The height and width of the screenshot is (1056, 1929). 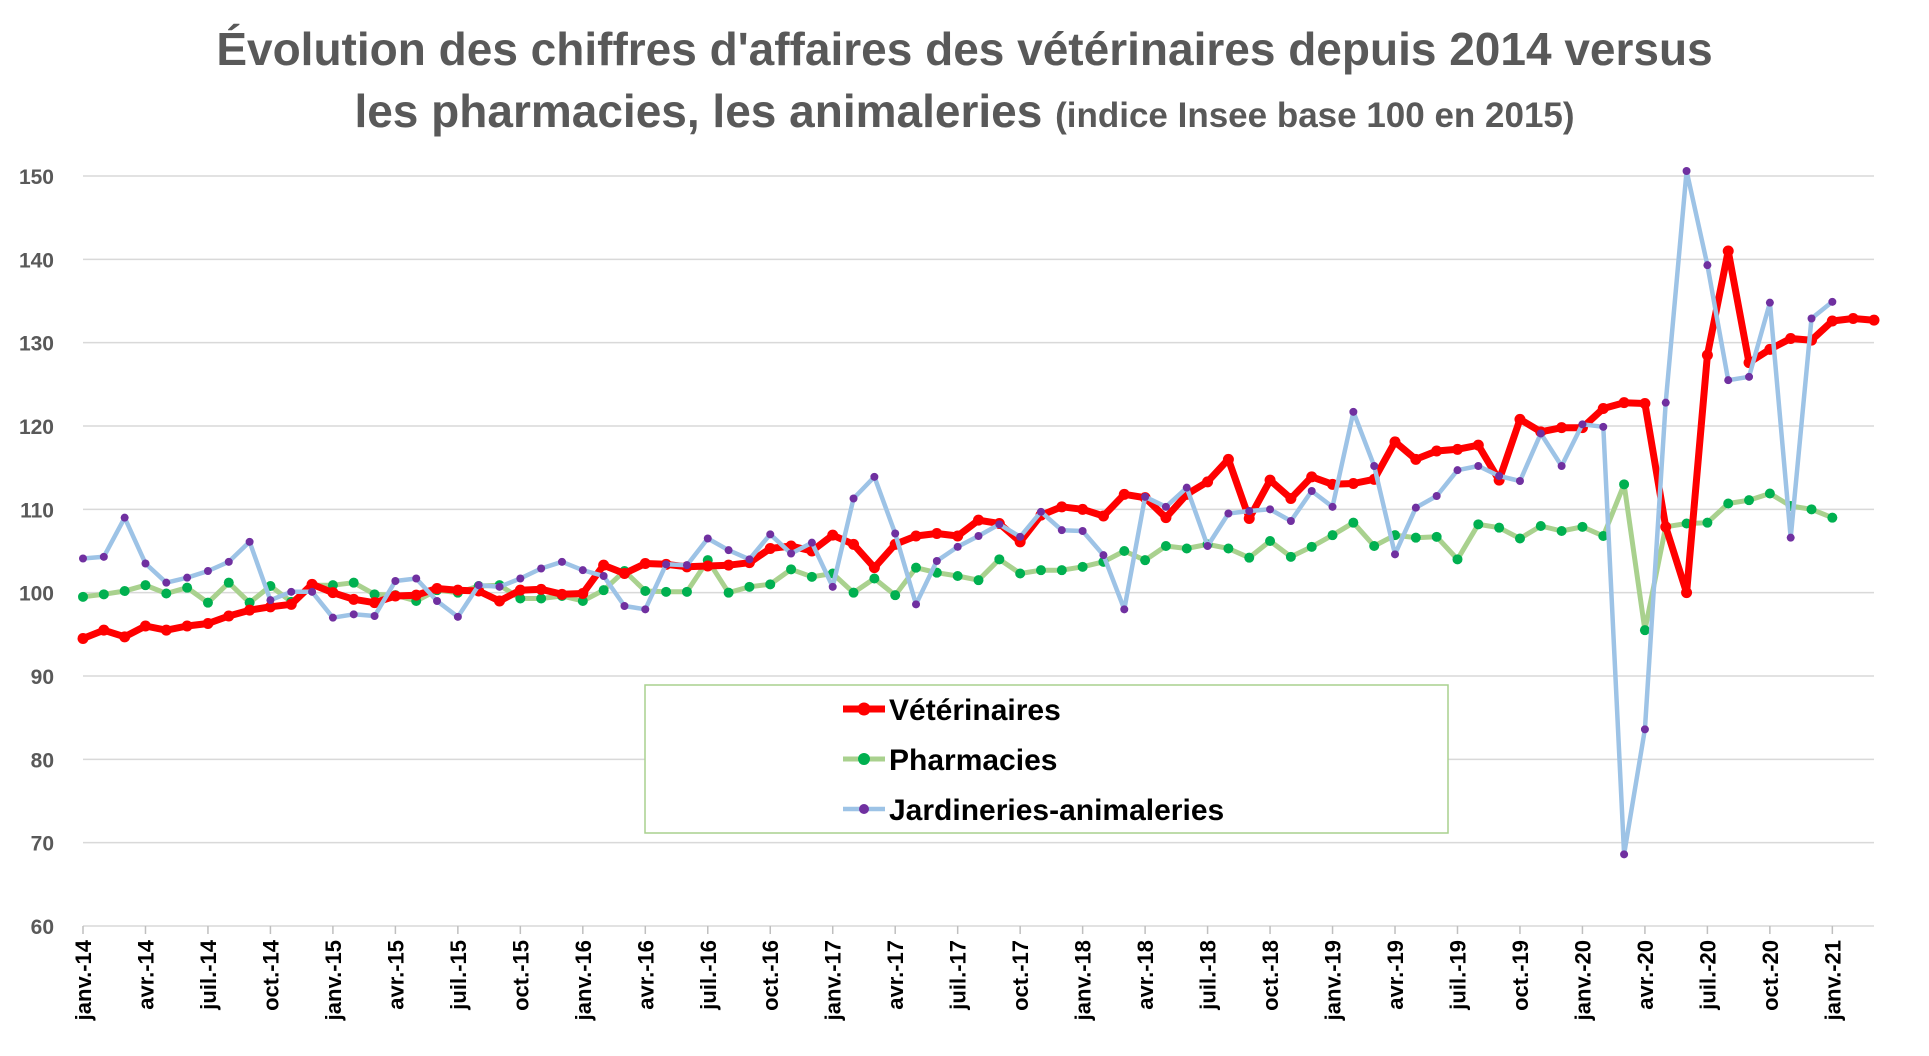 I want to click on legend-label: Vétérinaires, so click(x=975, y=710).